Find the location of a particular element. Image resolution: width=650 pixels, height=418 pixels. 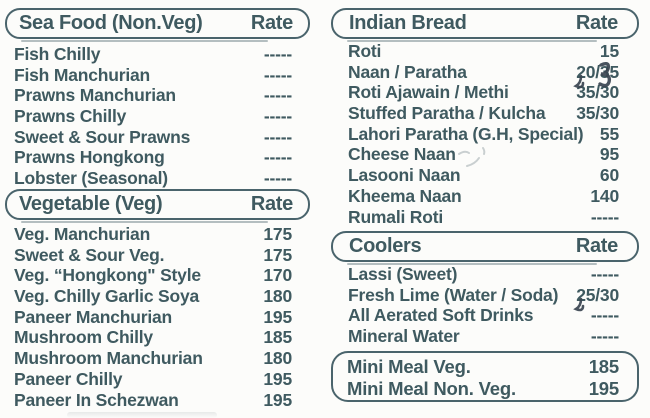

item-name: Lasooni Naan is located at coordinates (404, 175).